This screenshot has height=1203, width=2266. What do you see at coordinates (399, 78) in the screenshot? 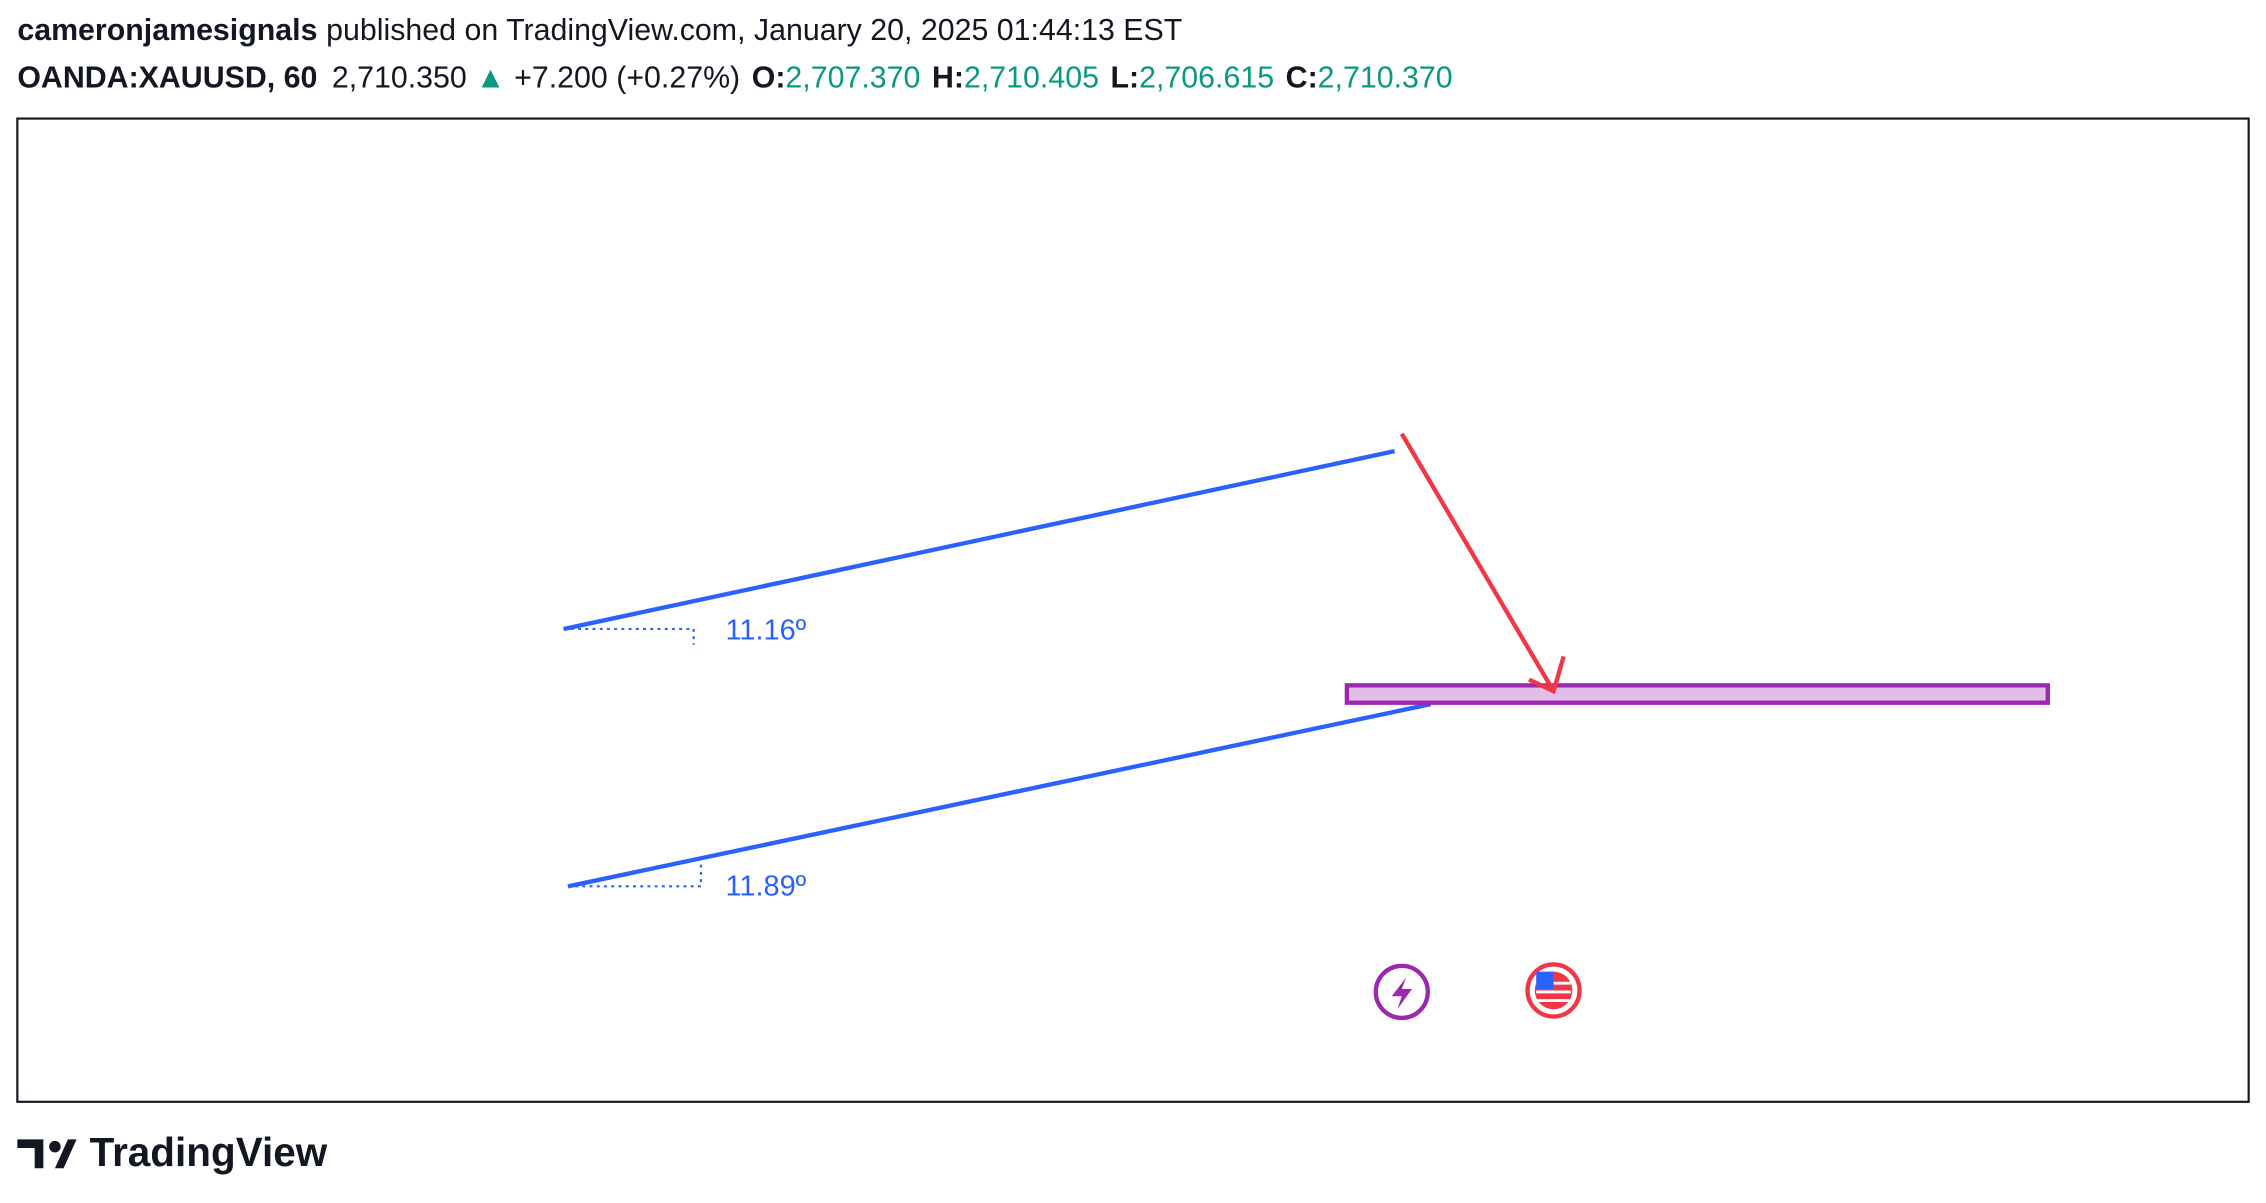
I see `last-price: 2,710.350` at bounding box center [399, 78].